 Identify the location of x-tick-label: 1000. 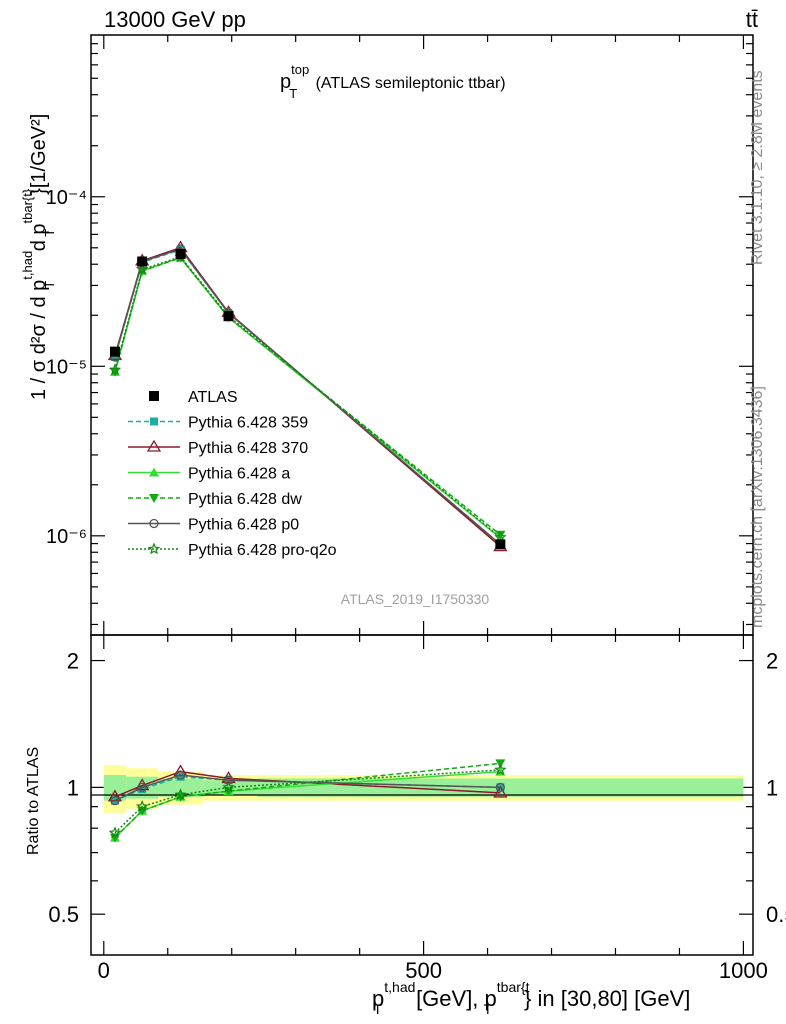
(743, 970).